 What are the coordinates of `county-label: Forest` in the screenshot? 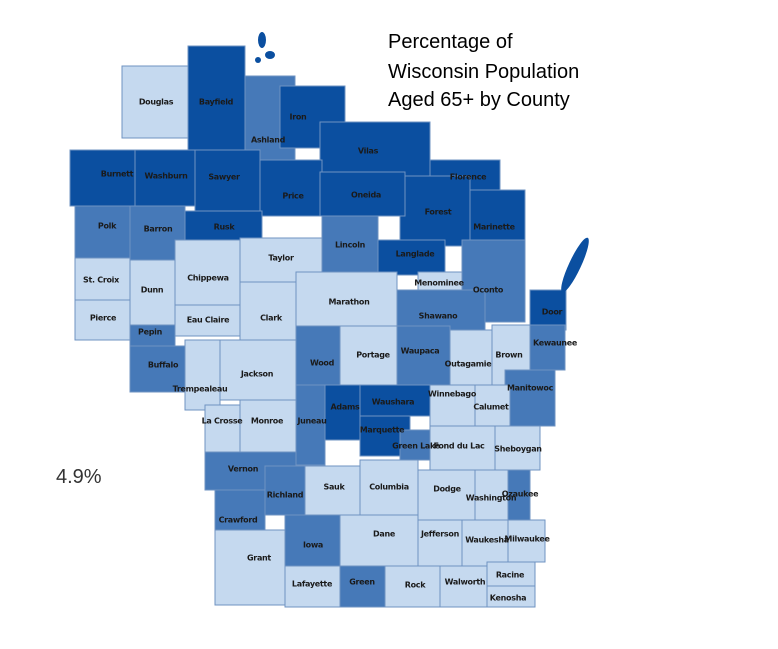 It's located at (438, 212).